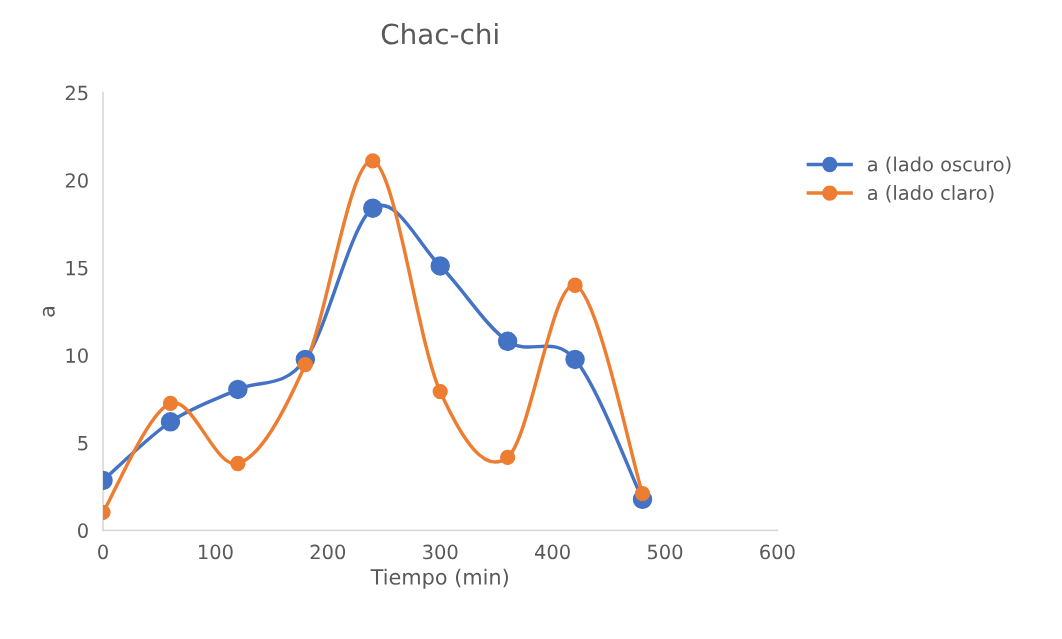 Image resolution: width=1062 pixels, height=639 pixels. Describe the element at coordinates (83, 531) in the screenshot. I see `y-tick-label: 0` at that location.